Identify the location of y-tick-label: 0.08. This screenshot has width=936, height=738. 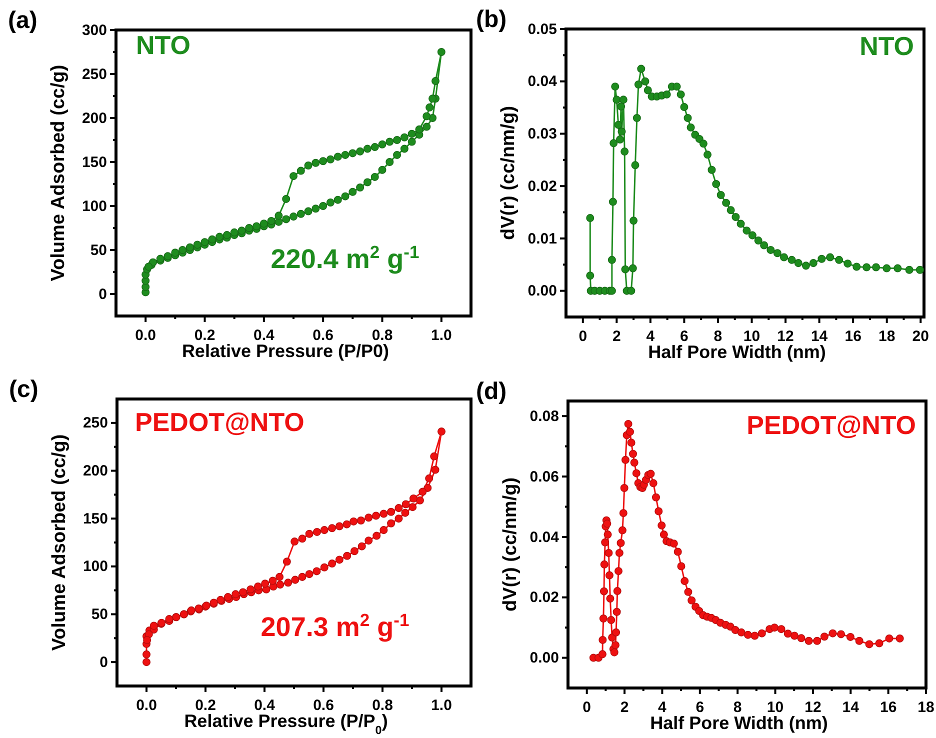
(544, 416).